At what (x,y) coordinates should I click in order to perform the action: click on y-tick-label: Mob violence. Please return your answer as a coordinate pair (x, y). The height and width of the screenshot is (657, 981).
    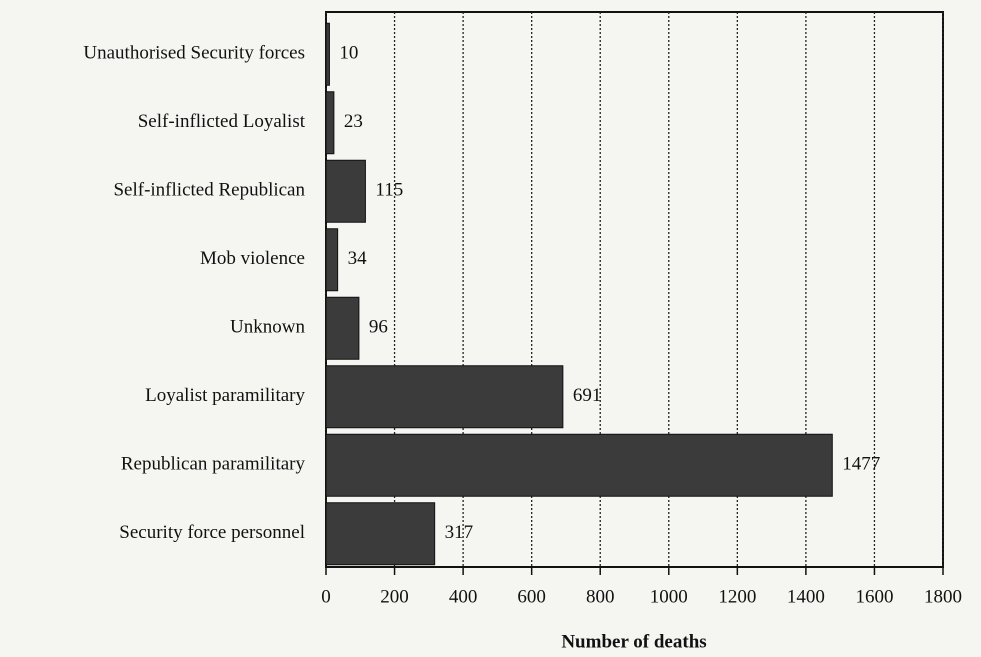
    Looking at the image, I should click on (252, 258).